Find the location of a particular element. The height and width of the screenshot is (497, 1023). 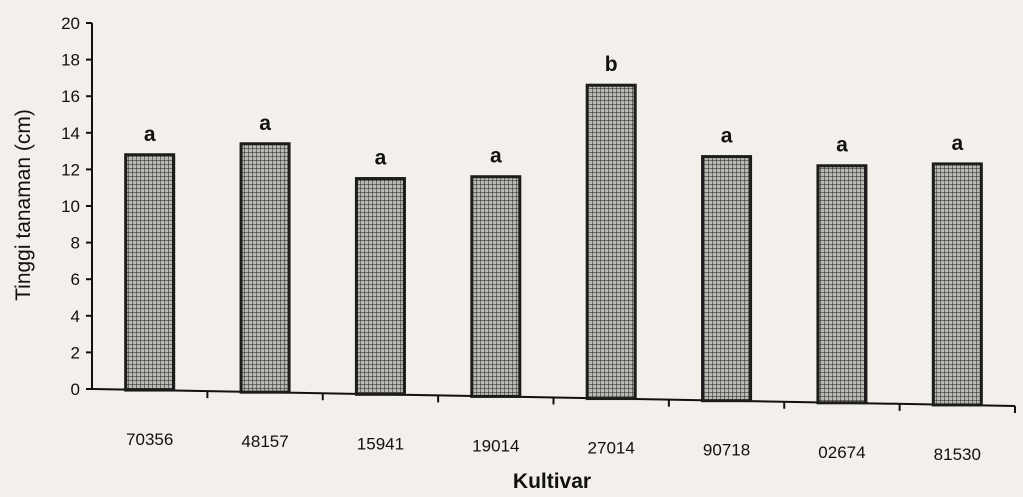

y-tick-label: 8 is located at coordinates (75, 243).